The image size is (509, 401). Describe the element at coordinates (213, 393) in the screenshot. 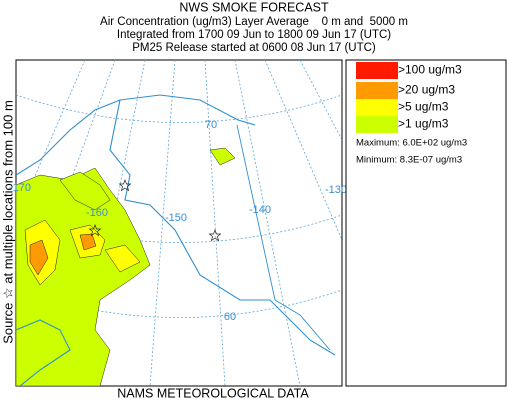

I see `footer: NAMS METEOROLOGICAL DATA` at that location.